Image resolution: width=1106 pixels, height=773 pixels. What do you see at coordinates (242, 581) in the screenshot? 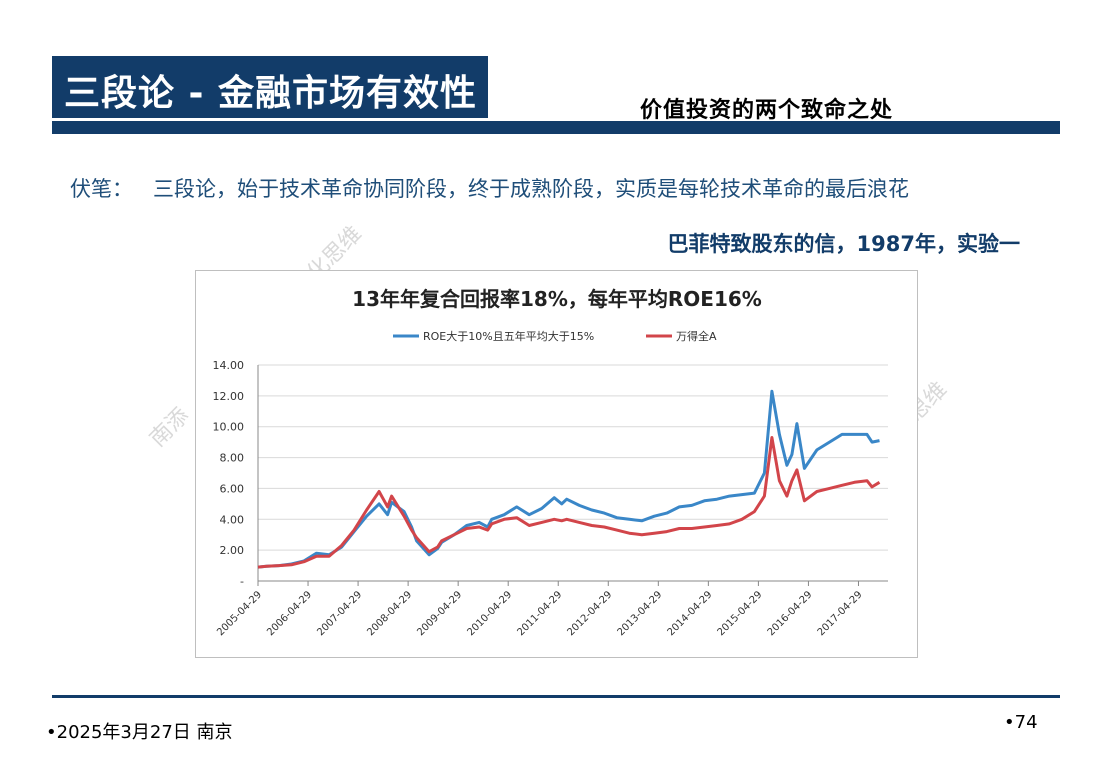
I see `y-tick-label: -` at bounding box center [242, 581].